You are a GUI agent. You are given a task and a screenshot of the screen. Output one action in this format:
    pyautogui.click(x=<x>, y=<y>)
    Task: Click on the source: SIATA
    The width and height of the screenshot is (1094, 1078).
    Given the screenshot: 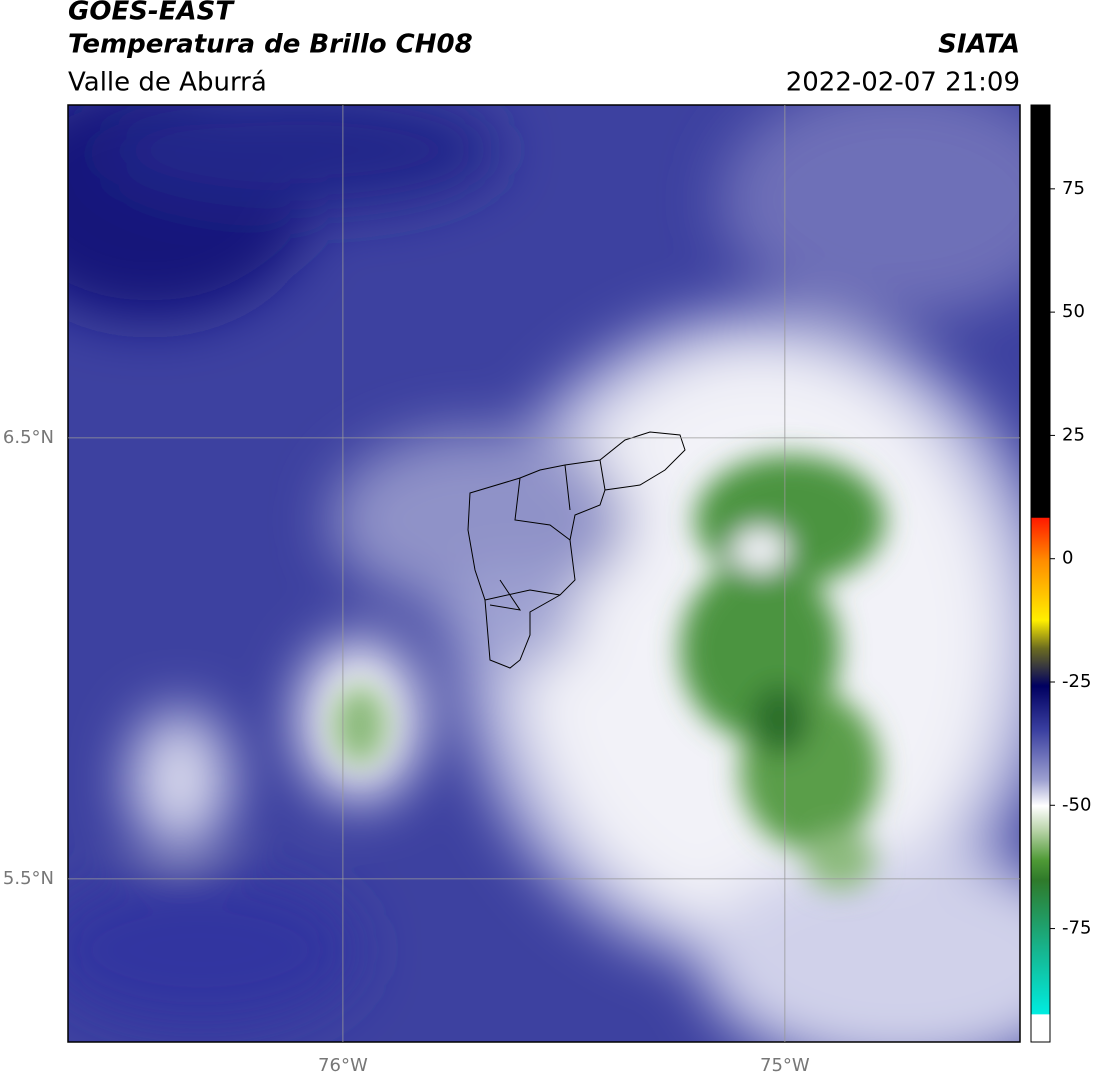 What is the action you would take?
    pyautogui.click(x=979, y=45)
    